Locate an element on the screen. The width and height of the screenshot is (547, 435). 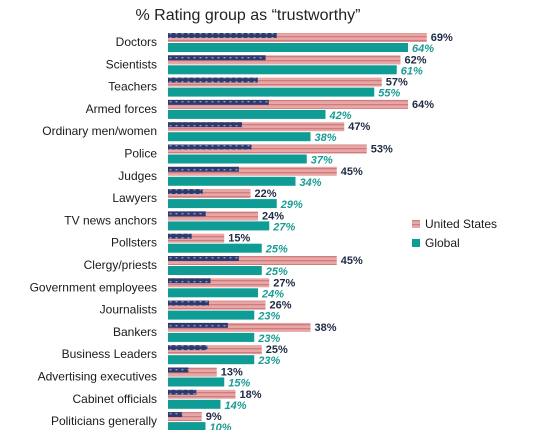
category-row: Lawyers 22%29% is located at coordinates (207, 199).